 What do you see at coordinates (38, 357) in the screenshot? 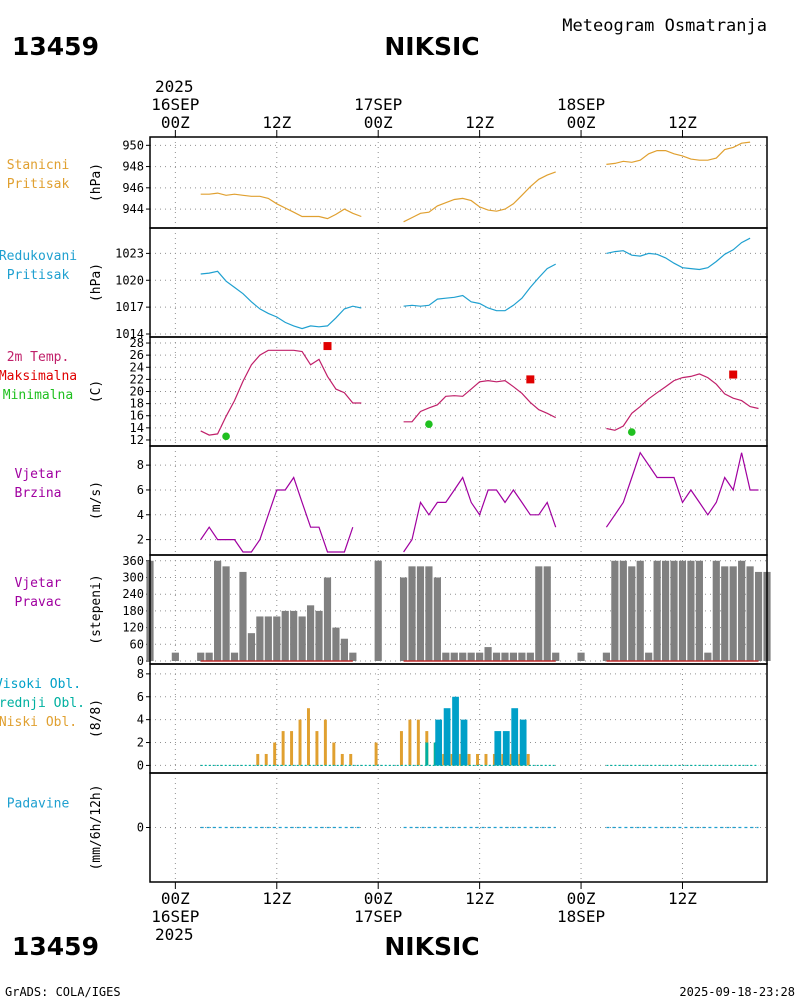
I see `panel-label: 2m Temp.` at bounding box center [38, 357].